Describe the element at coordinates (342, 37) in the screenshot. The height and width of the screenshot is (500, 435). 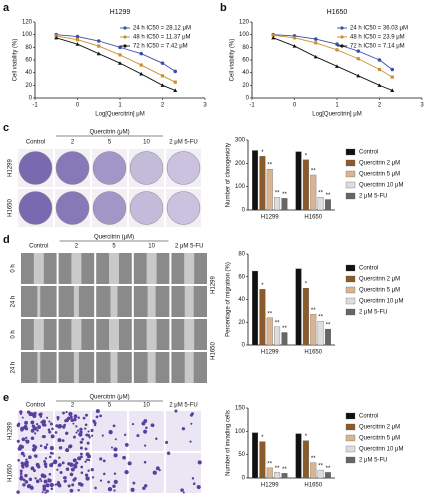
I see `legend-marker` at that location.